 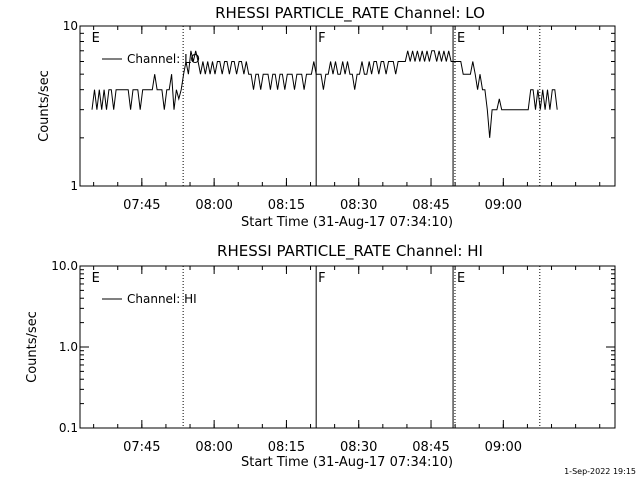 I want to click on chart-title-hi: RHESSI PARTICLE_RATE Channel: HI, so click(x=350, y=251).